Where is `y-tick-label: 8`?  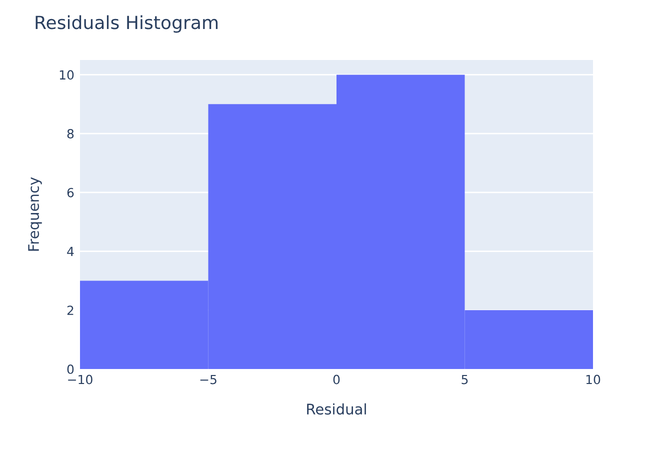
y-tick-label: 8 is located at coordinates (70, 133).